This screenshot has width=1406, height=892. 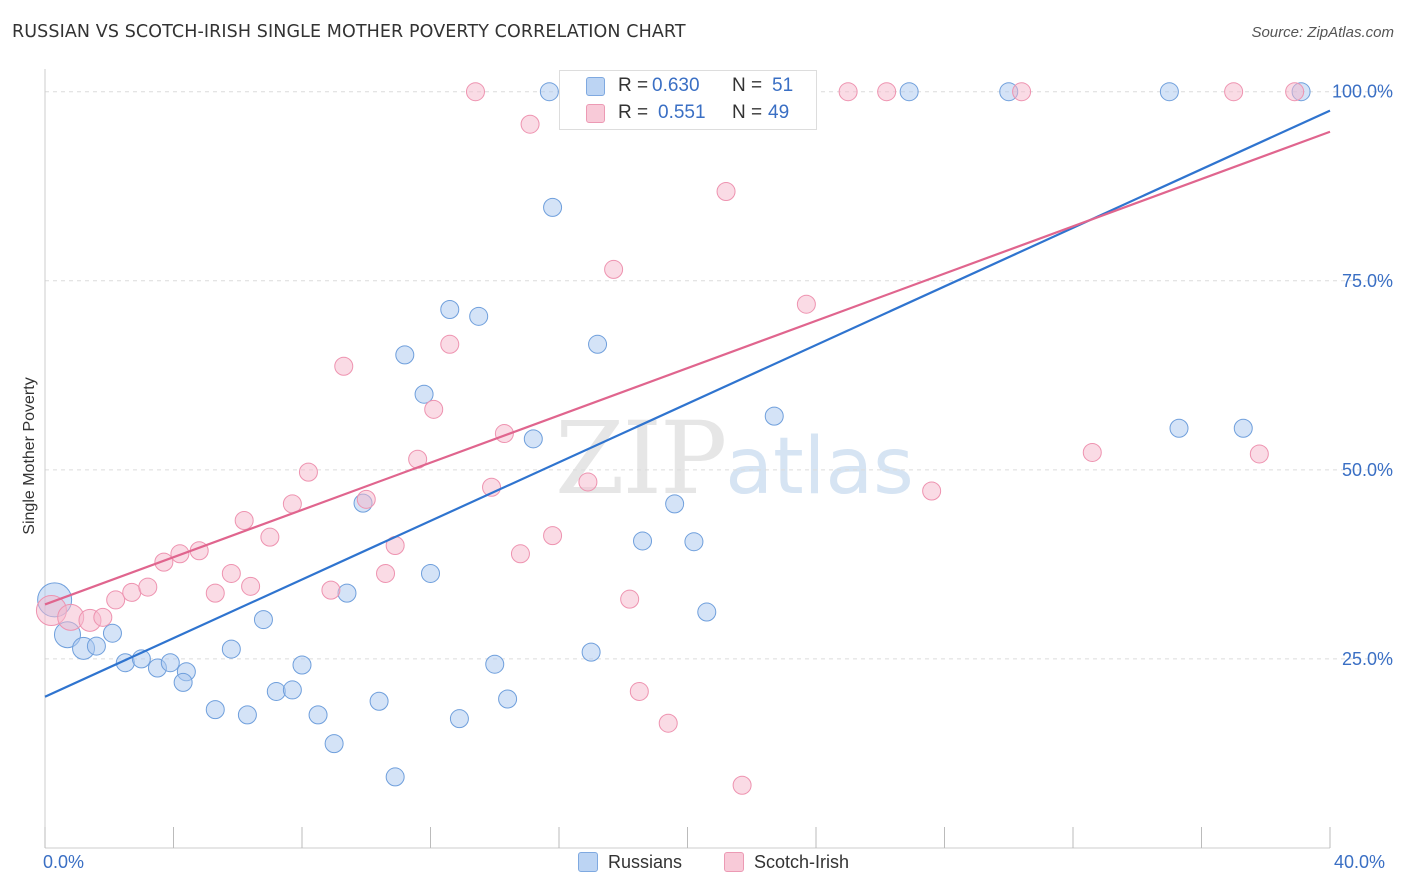 What do you see at coordinates (682, 112) in the screenshot?
I see `legend-r-value: 0.551` at bounding box center [682, 112].